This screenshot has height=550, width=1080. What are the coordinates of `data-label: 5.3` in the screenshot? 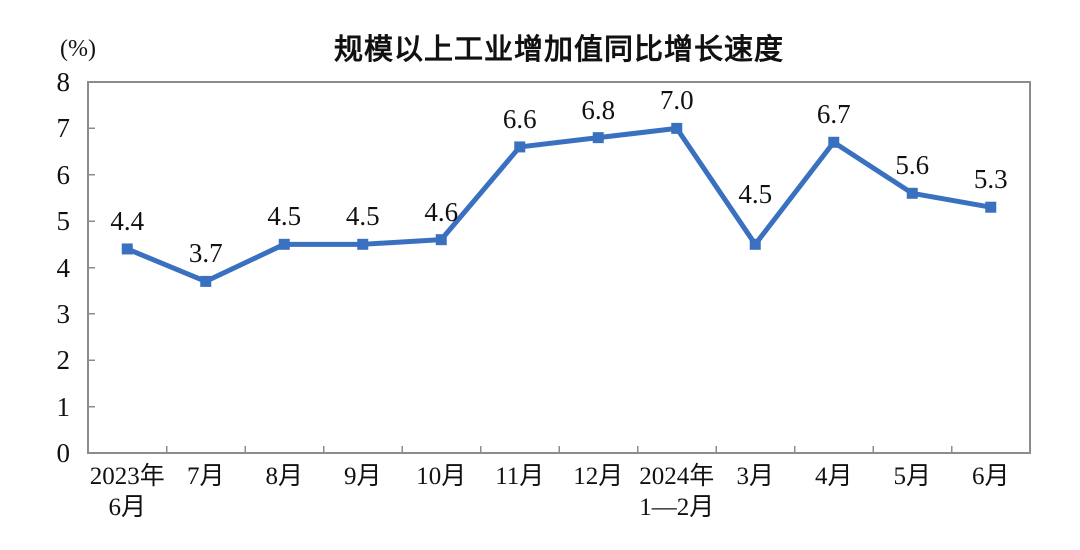 It's located at (990, 179).